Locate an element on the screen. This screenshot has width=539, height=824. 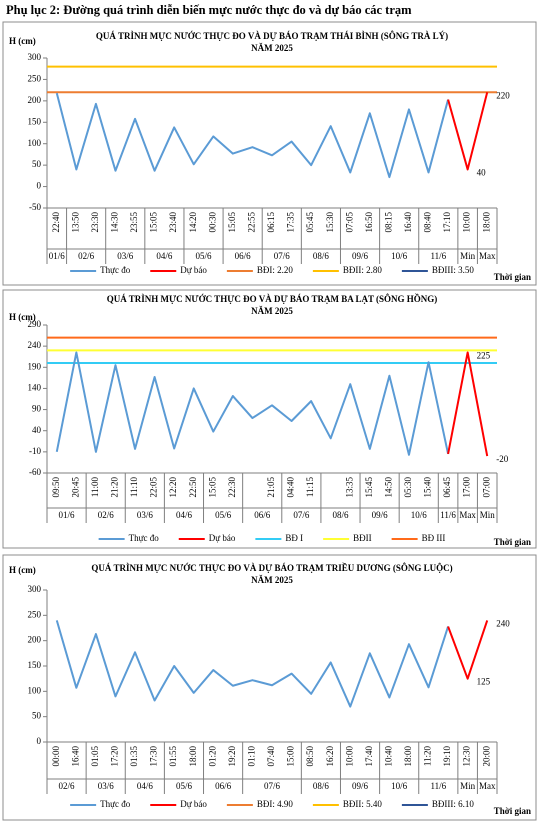
chart-subtitle: NĂM 2025 is located at coordinates (272, 580).